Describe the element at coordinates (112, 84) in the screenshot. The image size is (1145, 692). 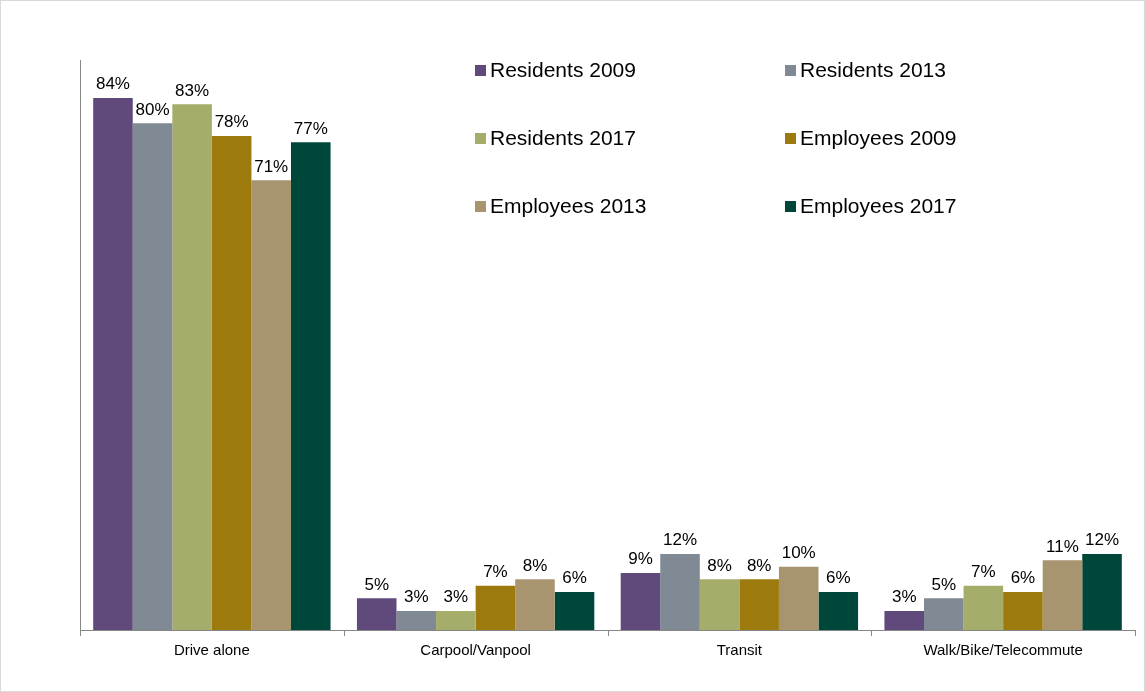
I see `data-label: 84%` at that location.